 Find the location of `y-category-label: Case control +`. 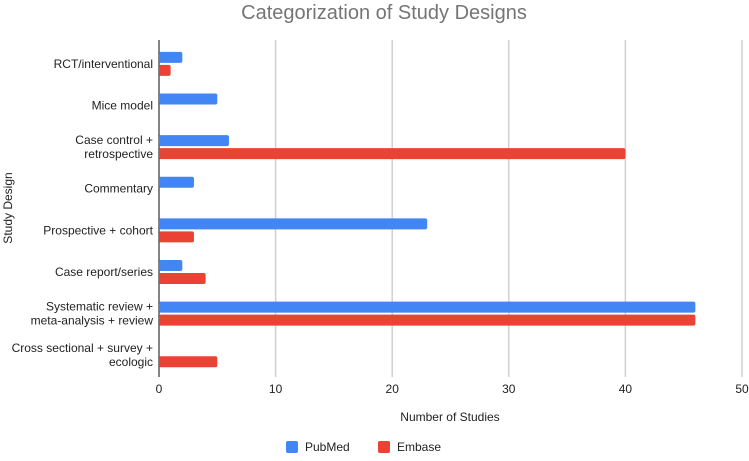

y-category-label: Case control + is located at coordinates (114, 140).